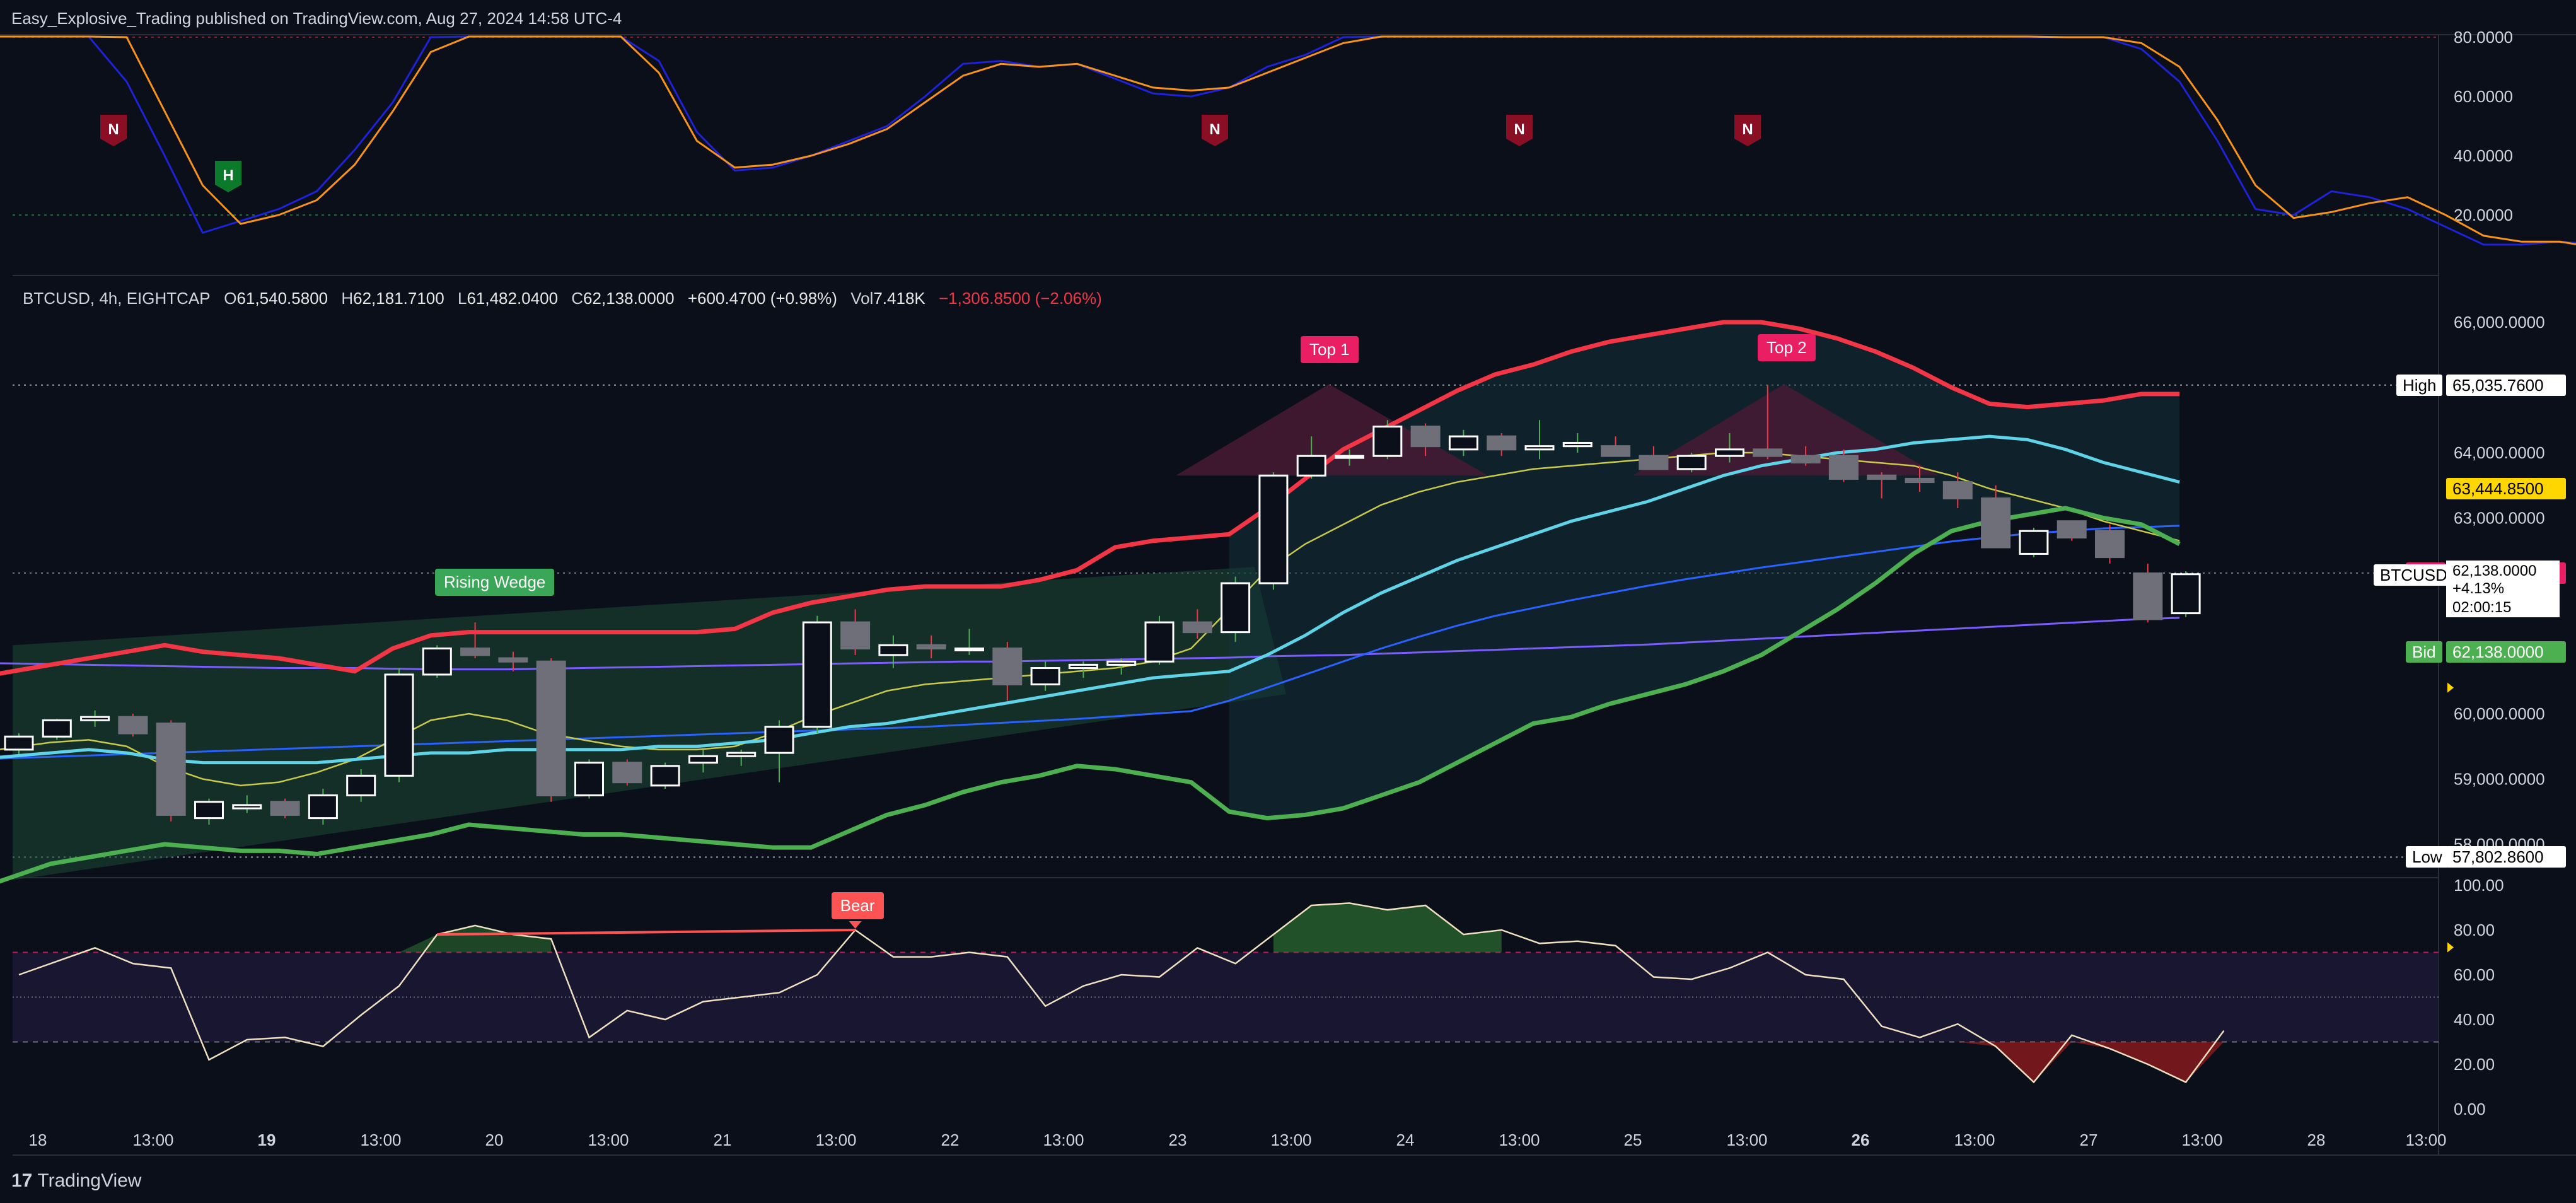  Describe the element at coordinates (1633, 1139) in the screenshot. I see `time-axis-label: 25` at that location.